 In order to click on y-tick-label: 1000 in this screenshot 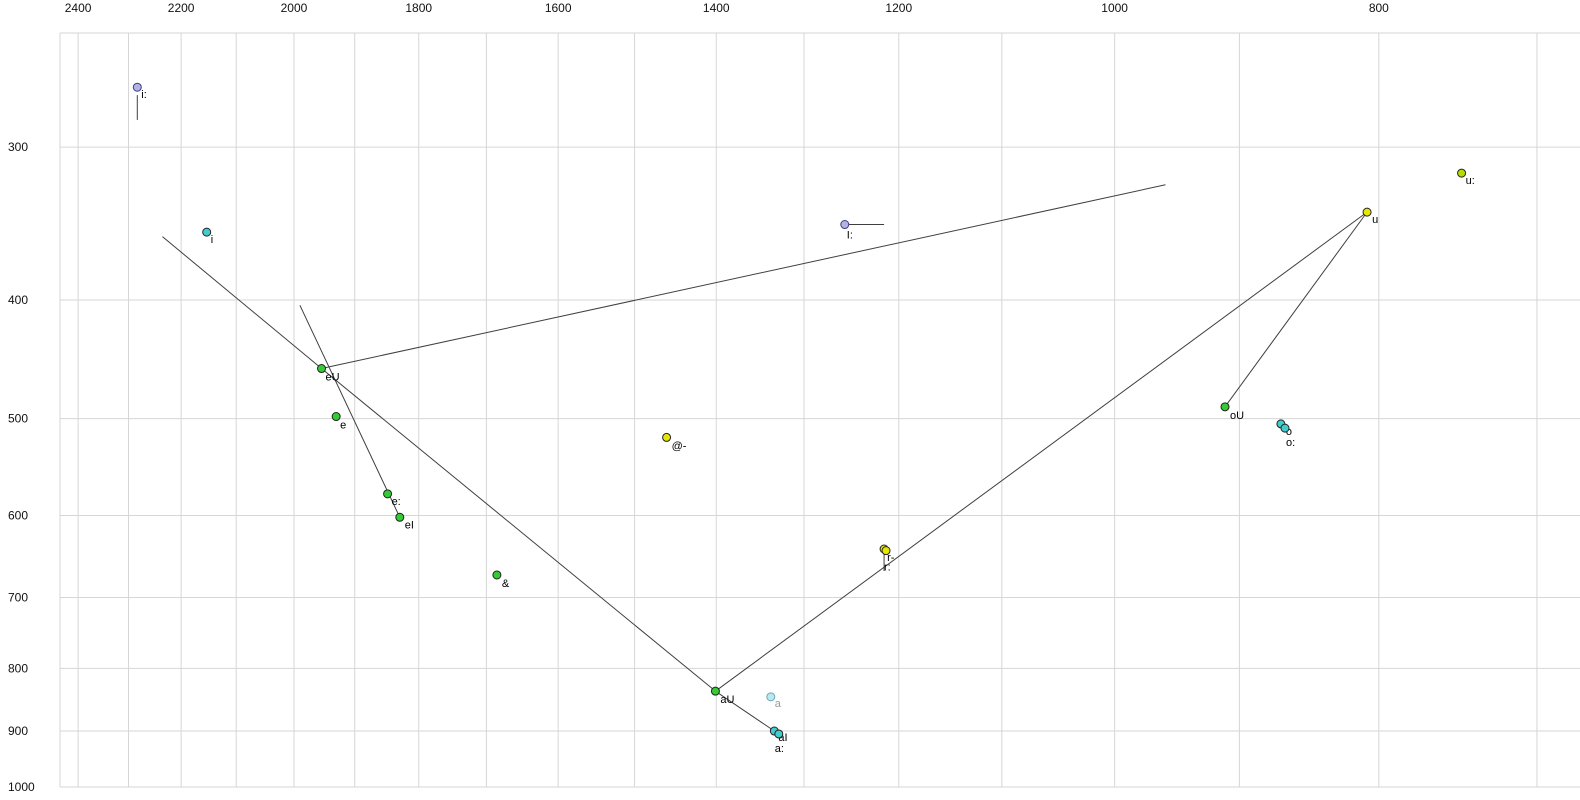, I will do `click(21, 787)`.